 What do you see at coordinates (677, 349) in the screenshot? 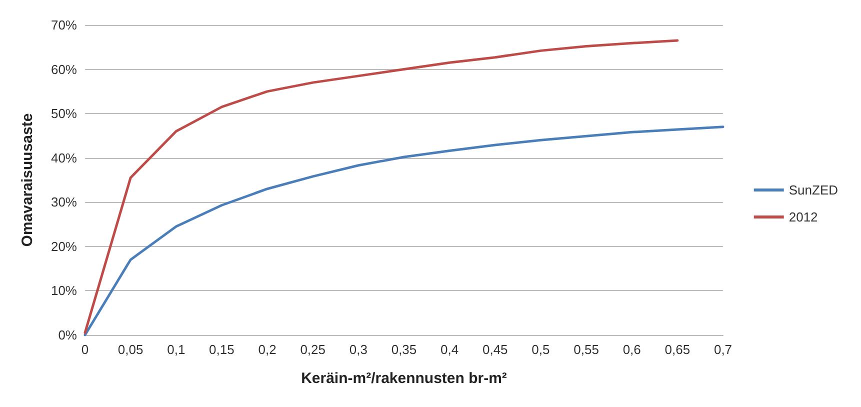
I see `x-tick-label: 0,65` at bounding box center [677, 349].